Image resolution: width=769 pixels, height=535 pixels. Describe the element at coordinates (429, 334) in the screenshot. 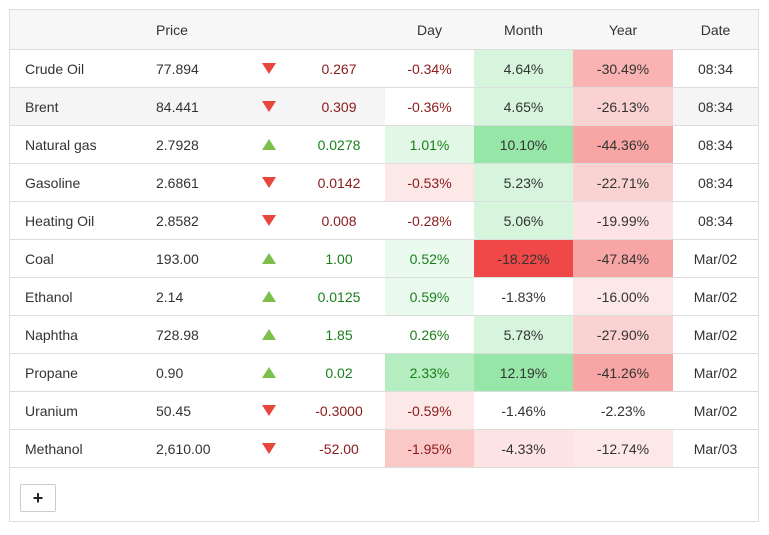

I see `day-percent: 0.26%` at that location.